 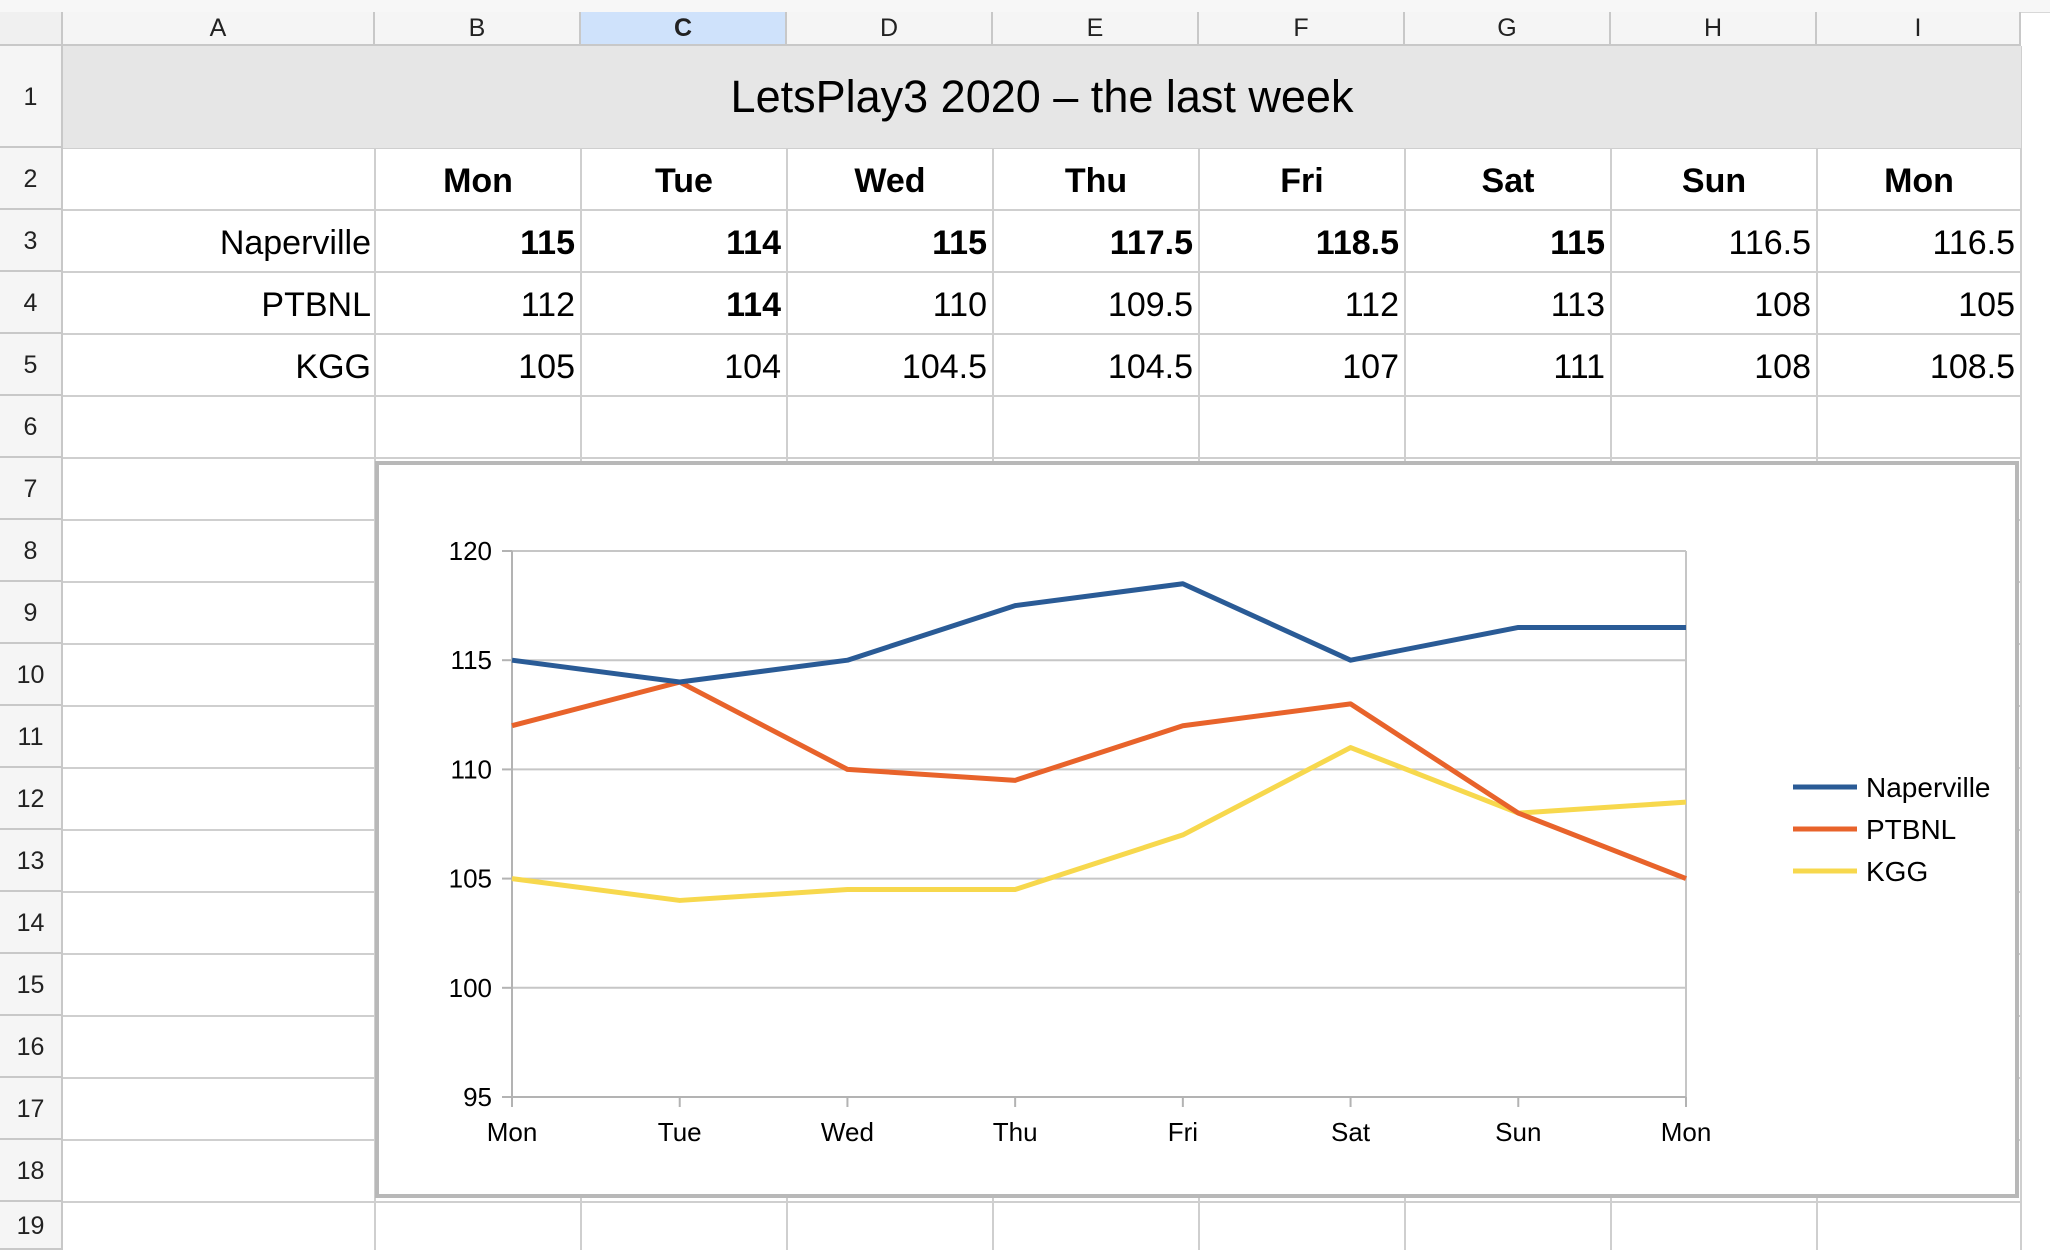 I want to click on column-header-g: G, so click(x=1508, y=29).